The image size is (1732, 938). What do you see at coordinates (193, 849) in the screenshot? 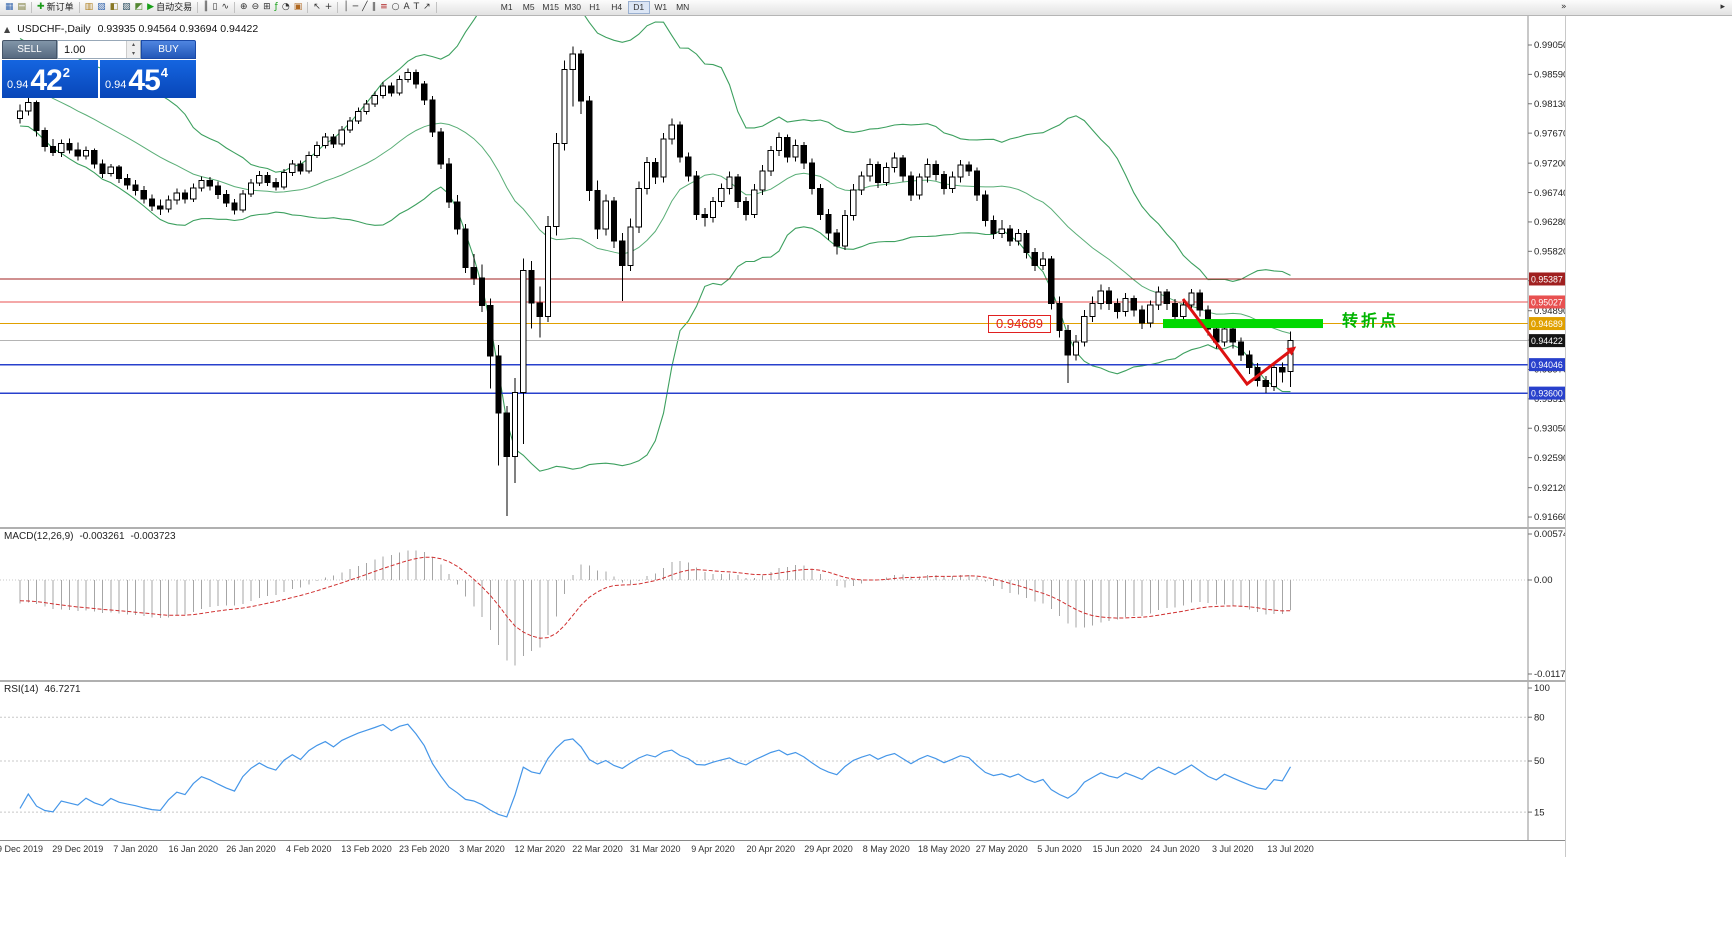
I see `date-label: 16 Jan 2020` at bounding box center [193, 849].